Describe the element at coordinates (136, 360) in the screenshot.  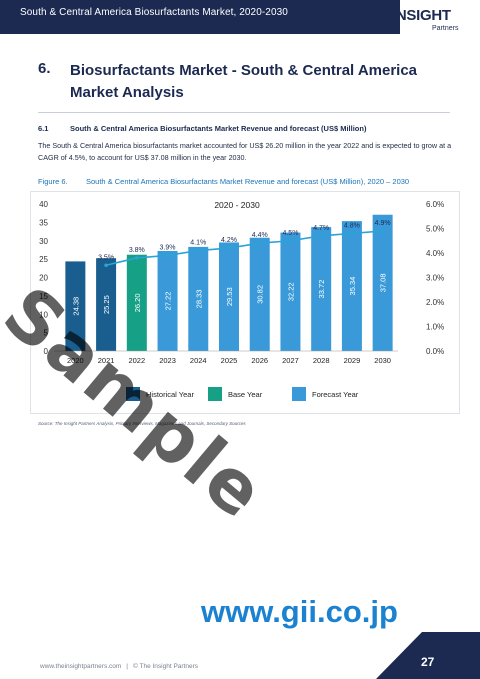
I see `x-tick-label: 2022` at that location.